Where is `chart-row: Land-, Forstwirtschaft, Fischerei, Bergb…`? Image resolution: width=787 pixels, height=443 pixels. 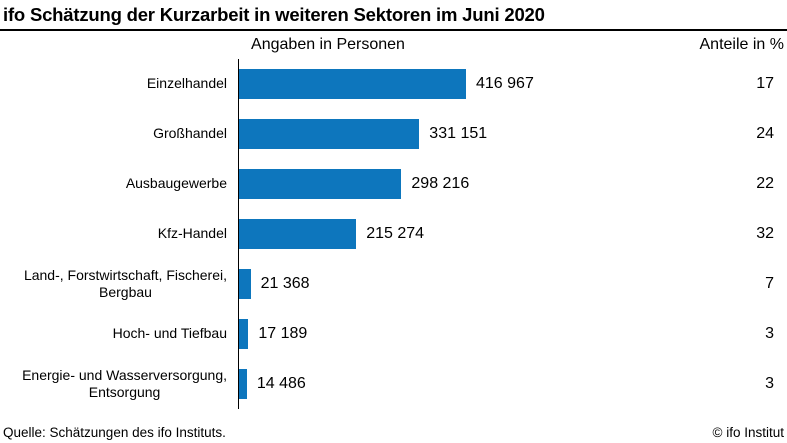 chart-row: Land-, Forstwirtschaft, Fischerei, Bergb… is located at coordinates (393, 284).